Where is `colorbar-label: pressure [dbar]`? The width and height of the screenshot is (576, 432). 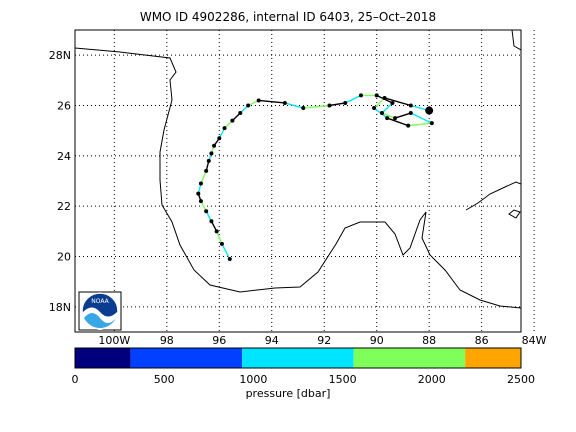 colorbar-label: pressure [dbar] is located at coordinates (288, 393).